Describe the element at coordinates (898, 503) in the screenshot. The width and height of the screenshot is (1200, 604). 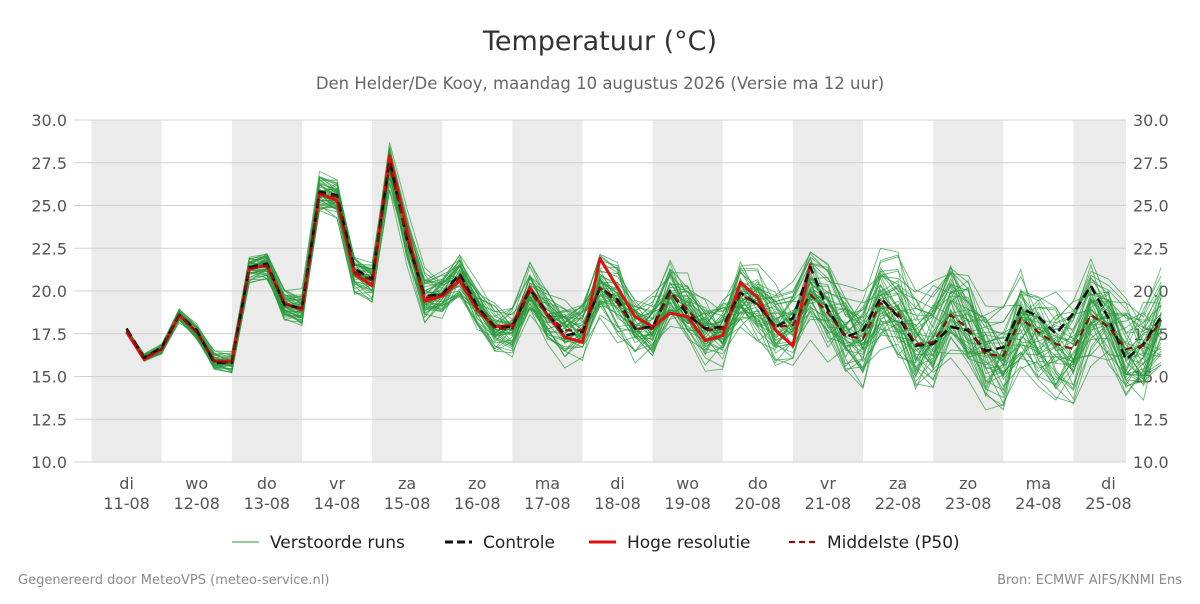
I see `x-tick-date: 22-08` at that location.